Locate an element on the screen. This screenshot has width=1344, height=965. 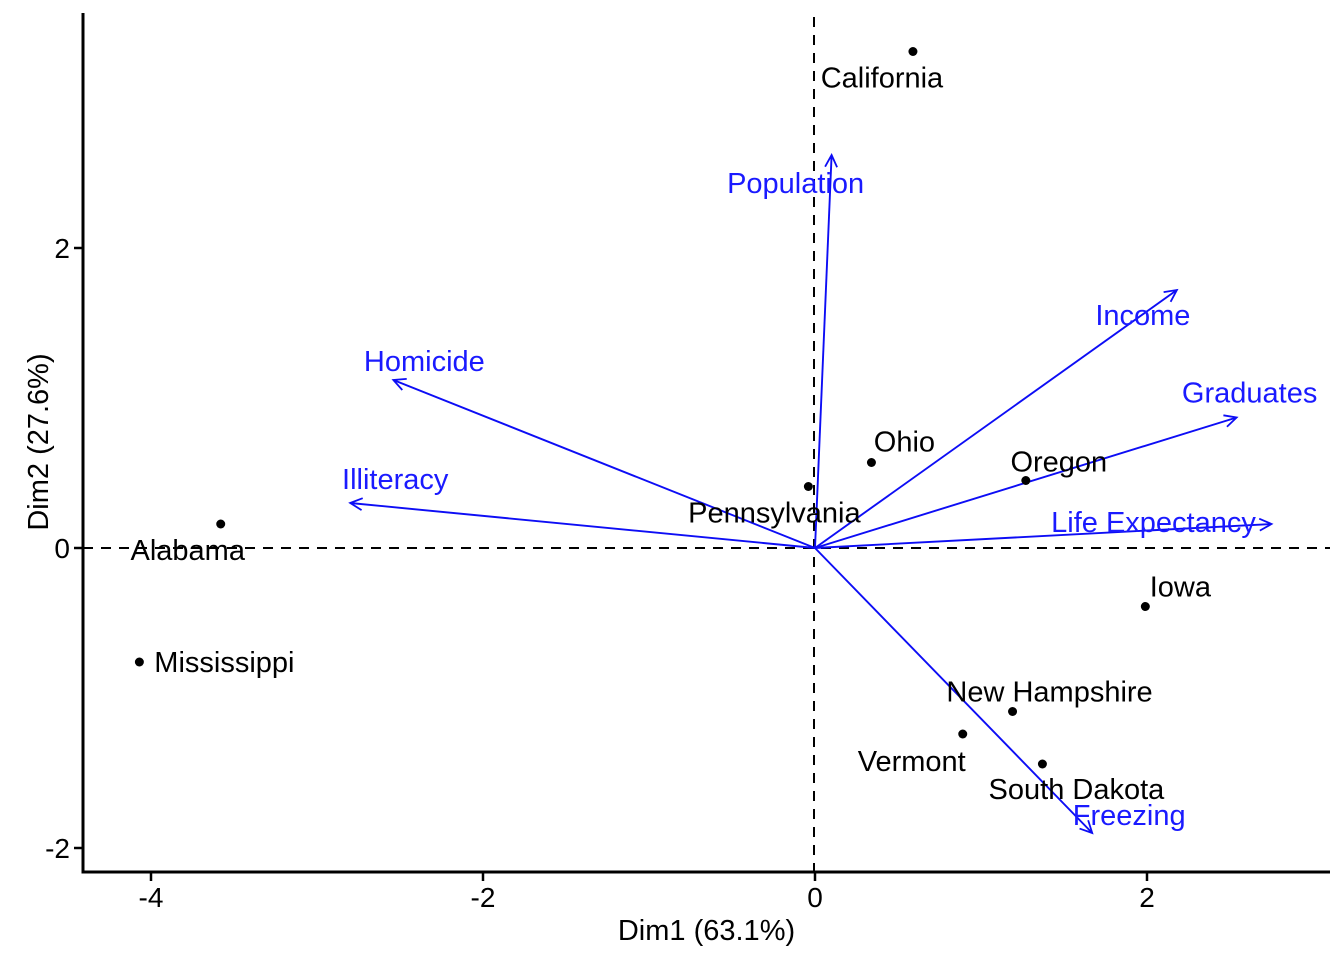
point-label-new-hampshire: New Hampshire is located at coordinates (1049, 693).